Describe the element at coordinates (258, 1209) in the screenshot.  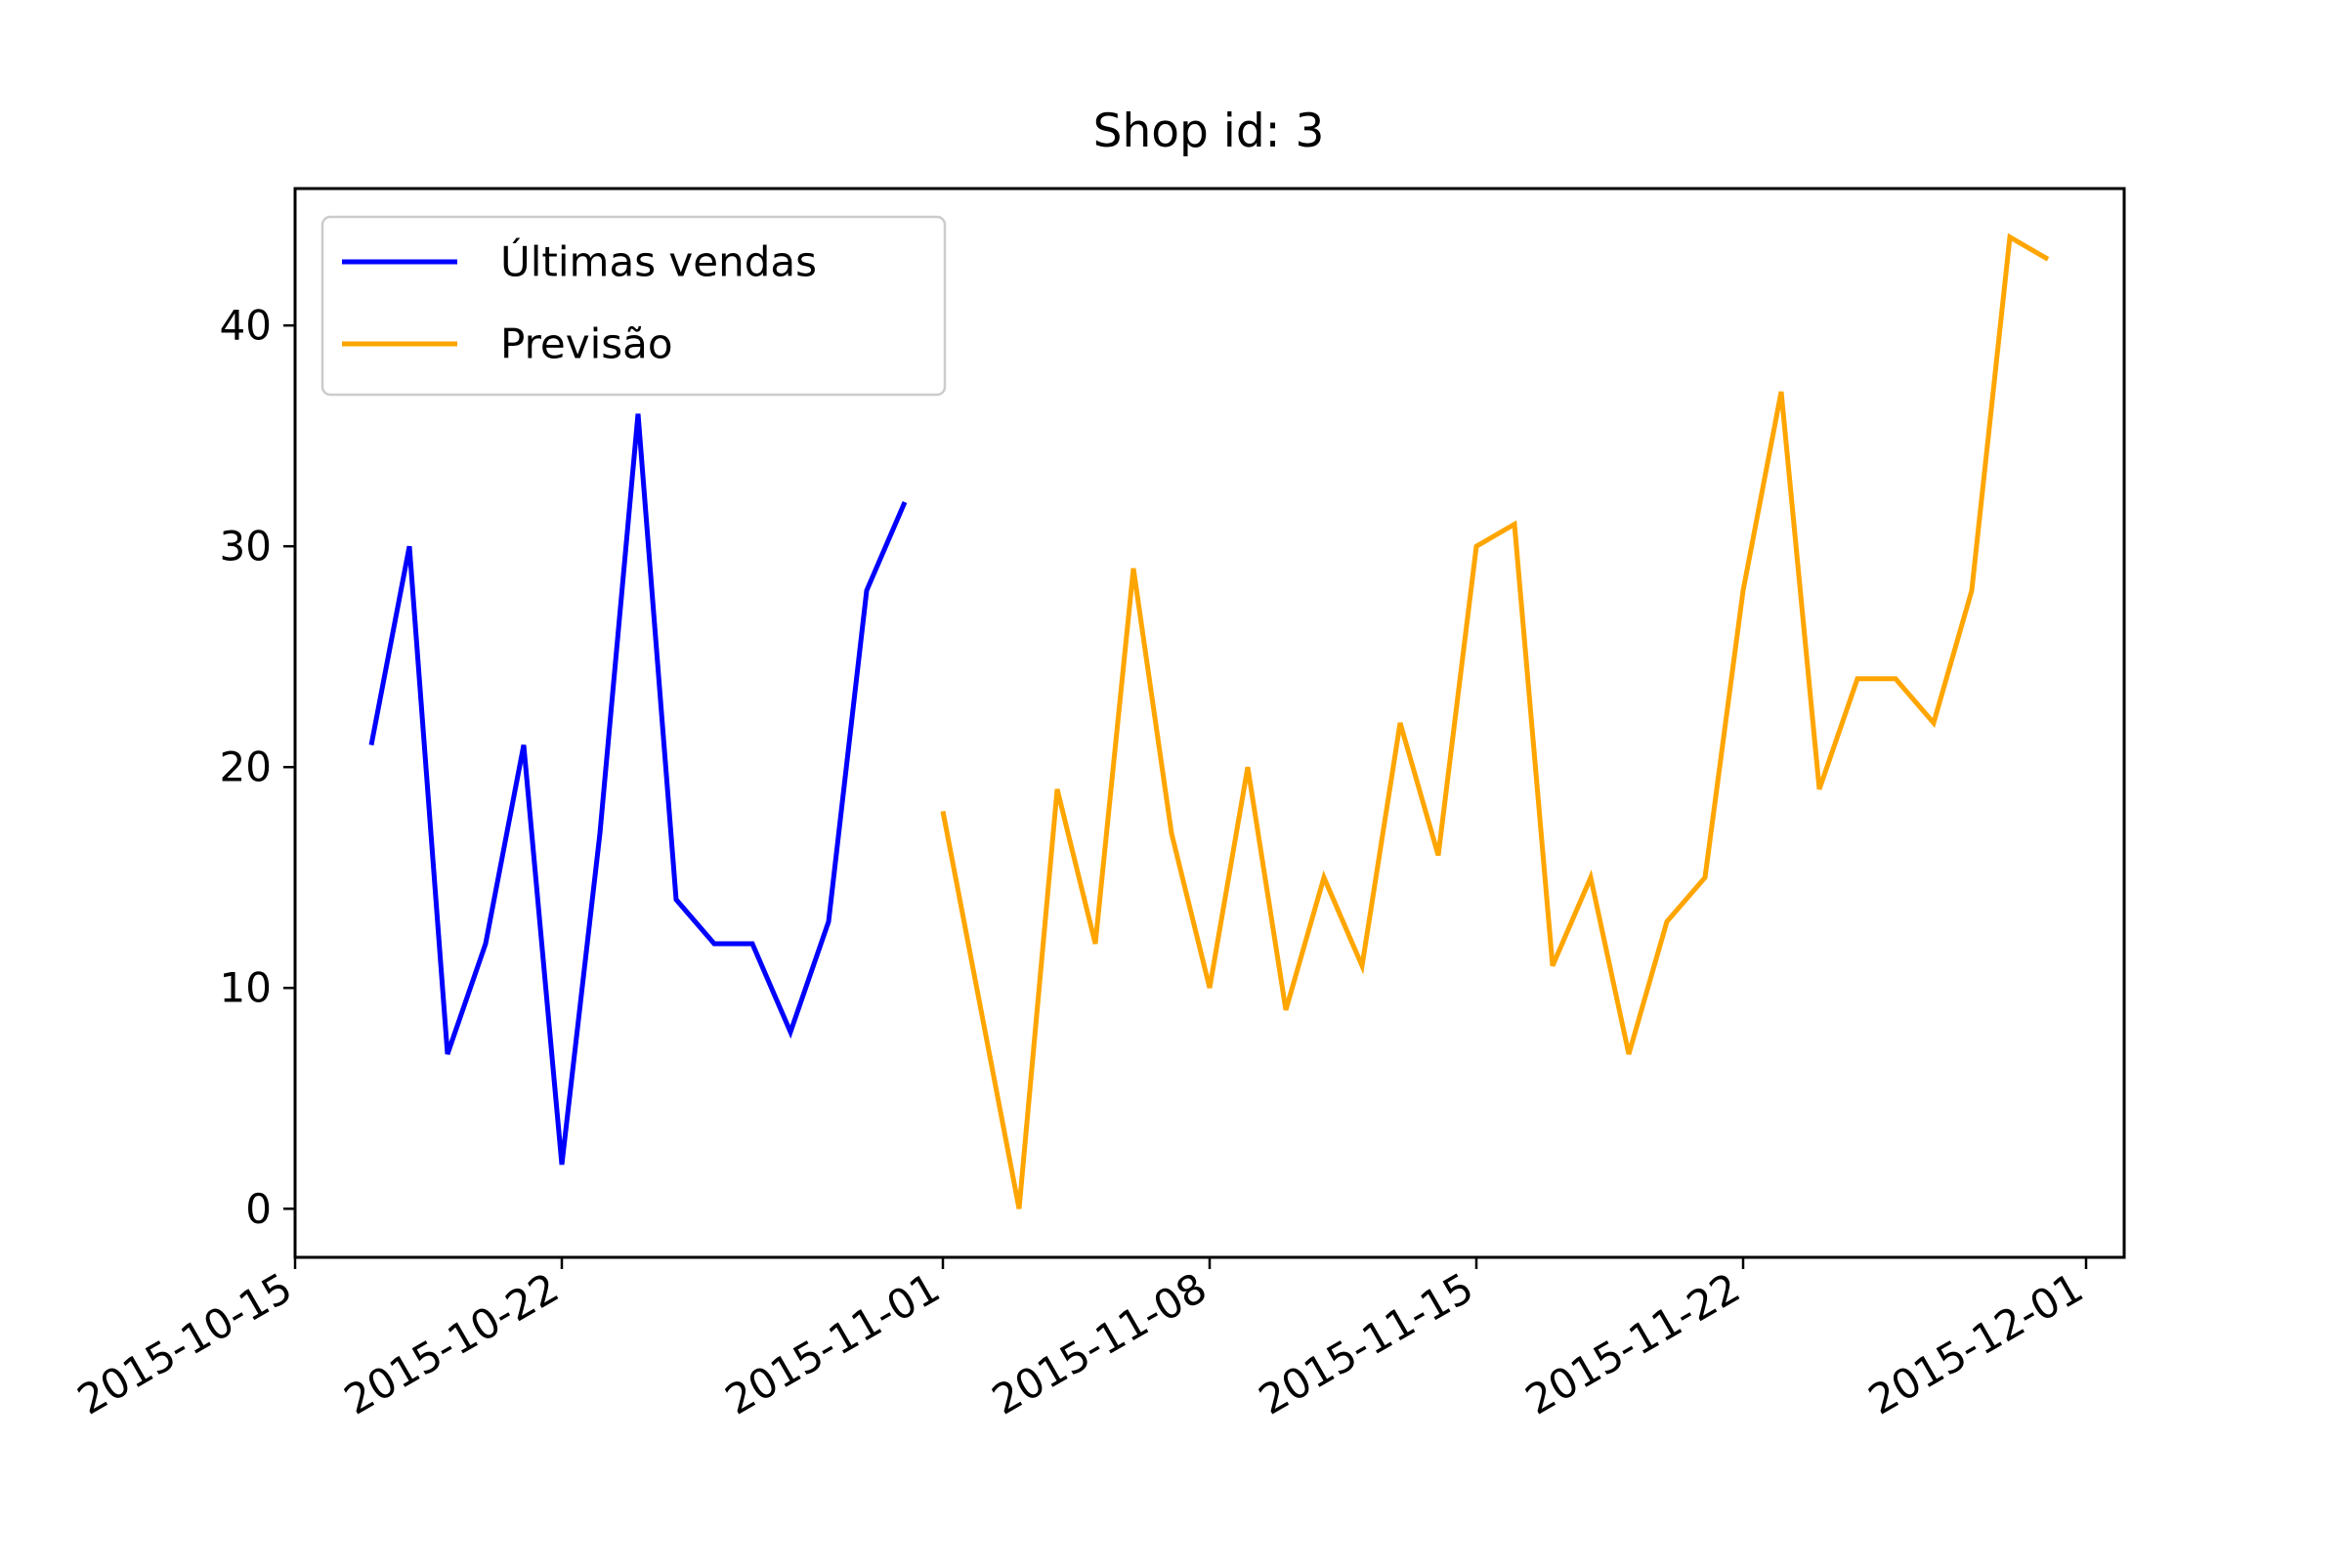
I see `y-tick-label: 0` at that location.